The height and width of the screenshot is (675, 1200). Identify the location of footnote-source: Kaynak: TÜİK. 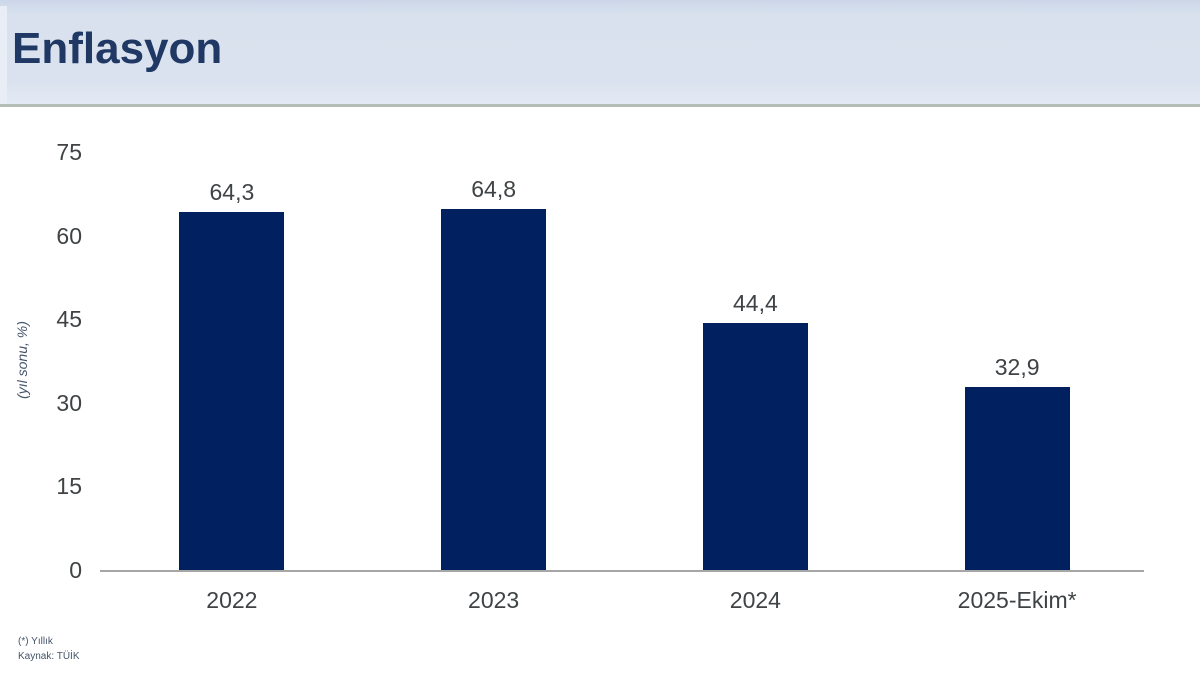
(49, 656).